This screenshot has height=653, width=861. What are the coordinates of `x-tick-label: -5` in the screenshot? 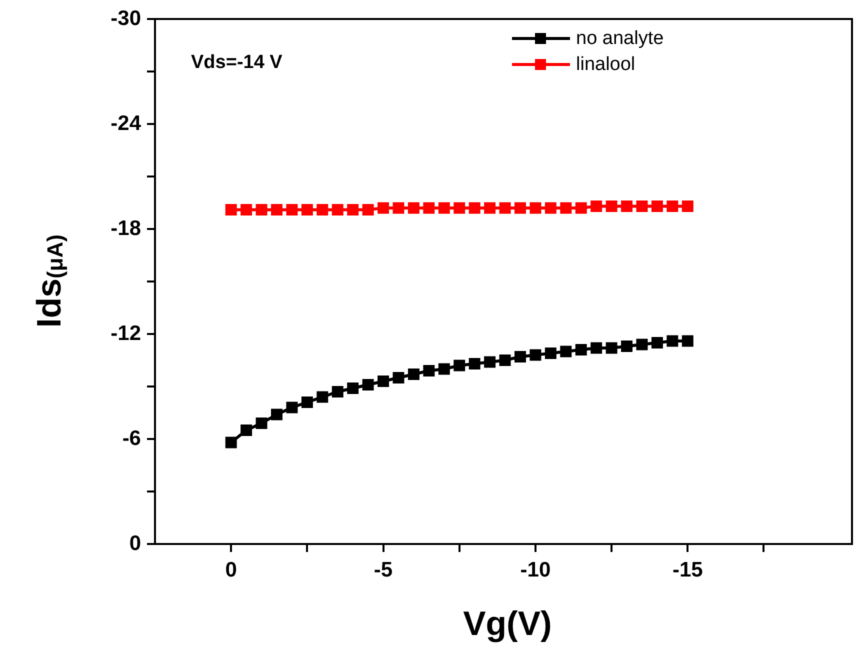 It's located at (383, 570).